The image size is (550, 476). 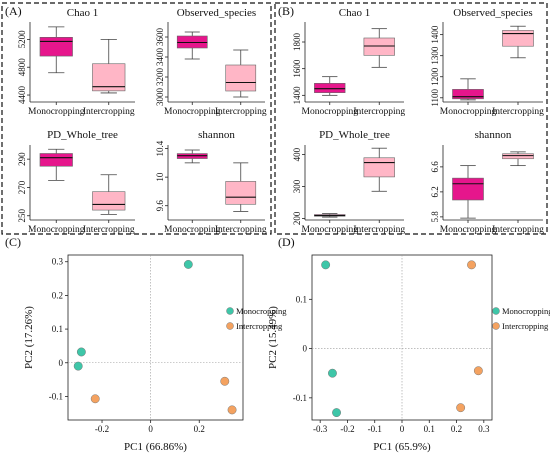 What do you see at coordinates (297, 186) in the screenshot?
I see `y-tick-label: 300` at bounding box center [297, 186].